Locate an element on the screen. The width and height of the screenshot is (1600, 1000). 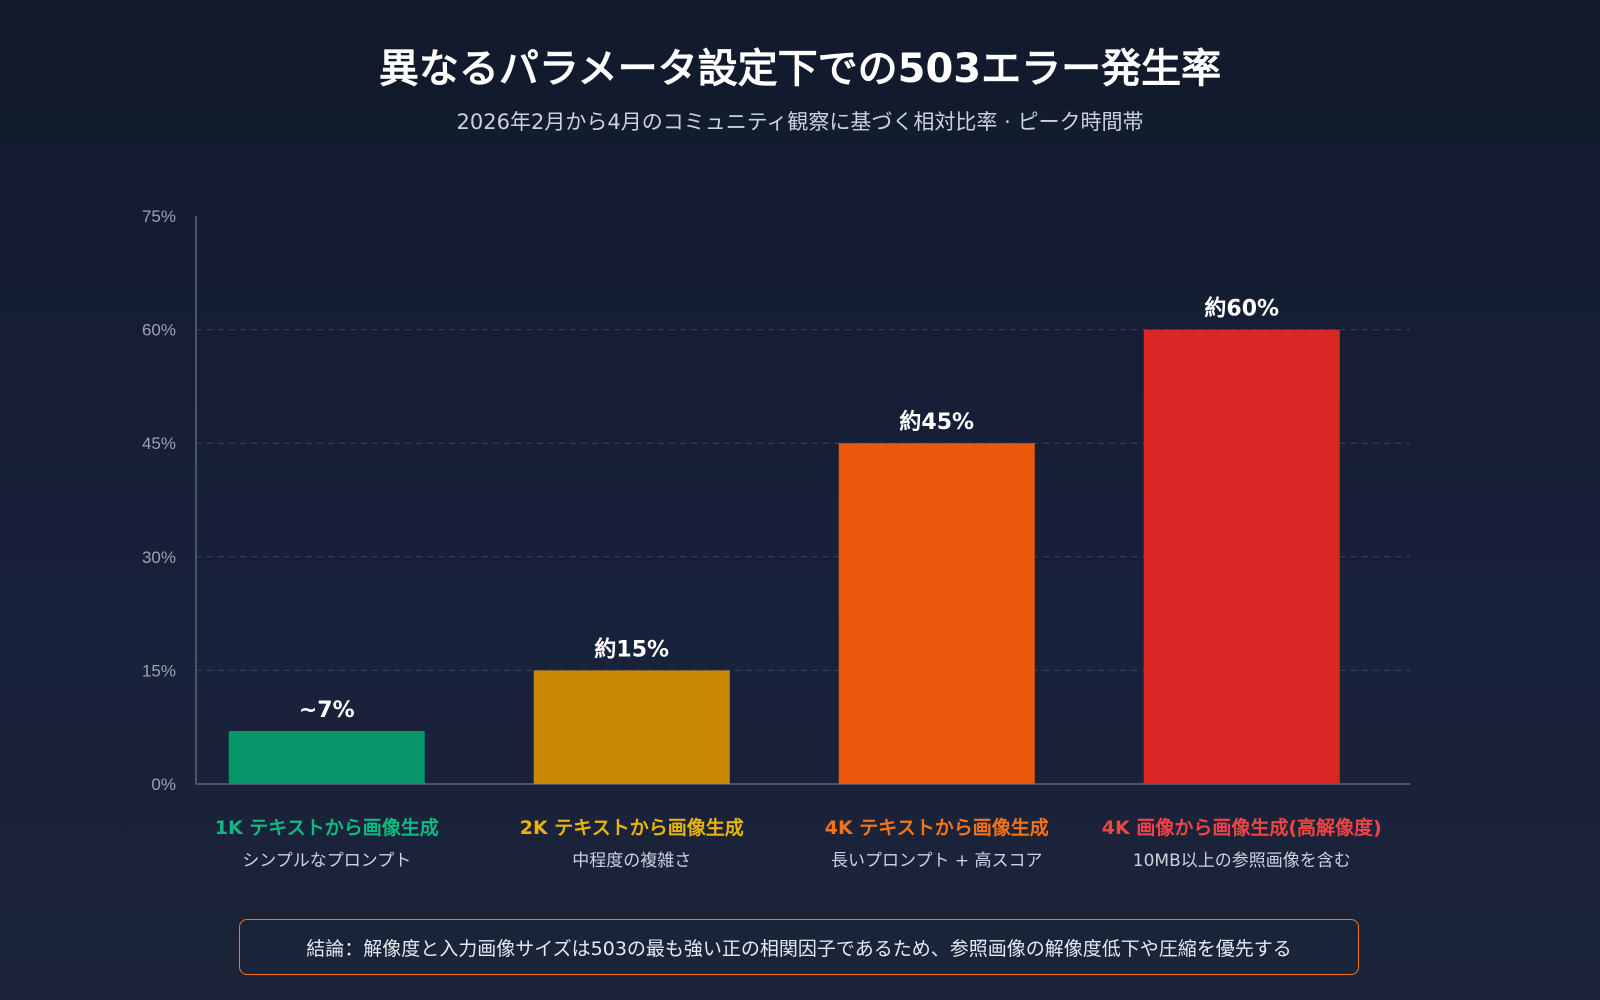
x-tick-sublabel: 10MB以上の参照画像を含む is located at coordinates (1242, 861).